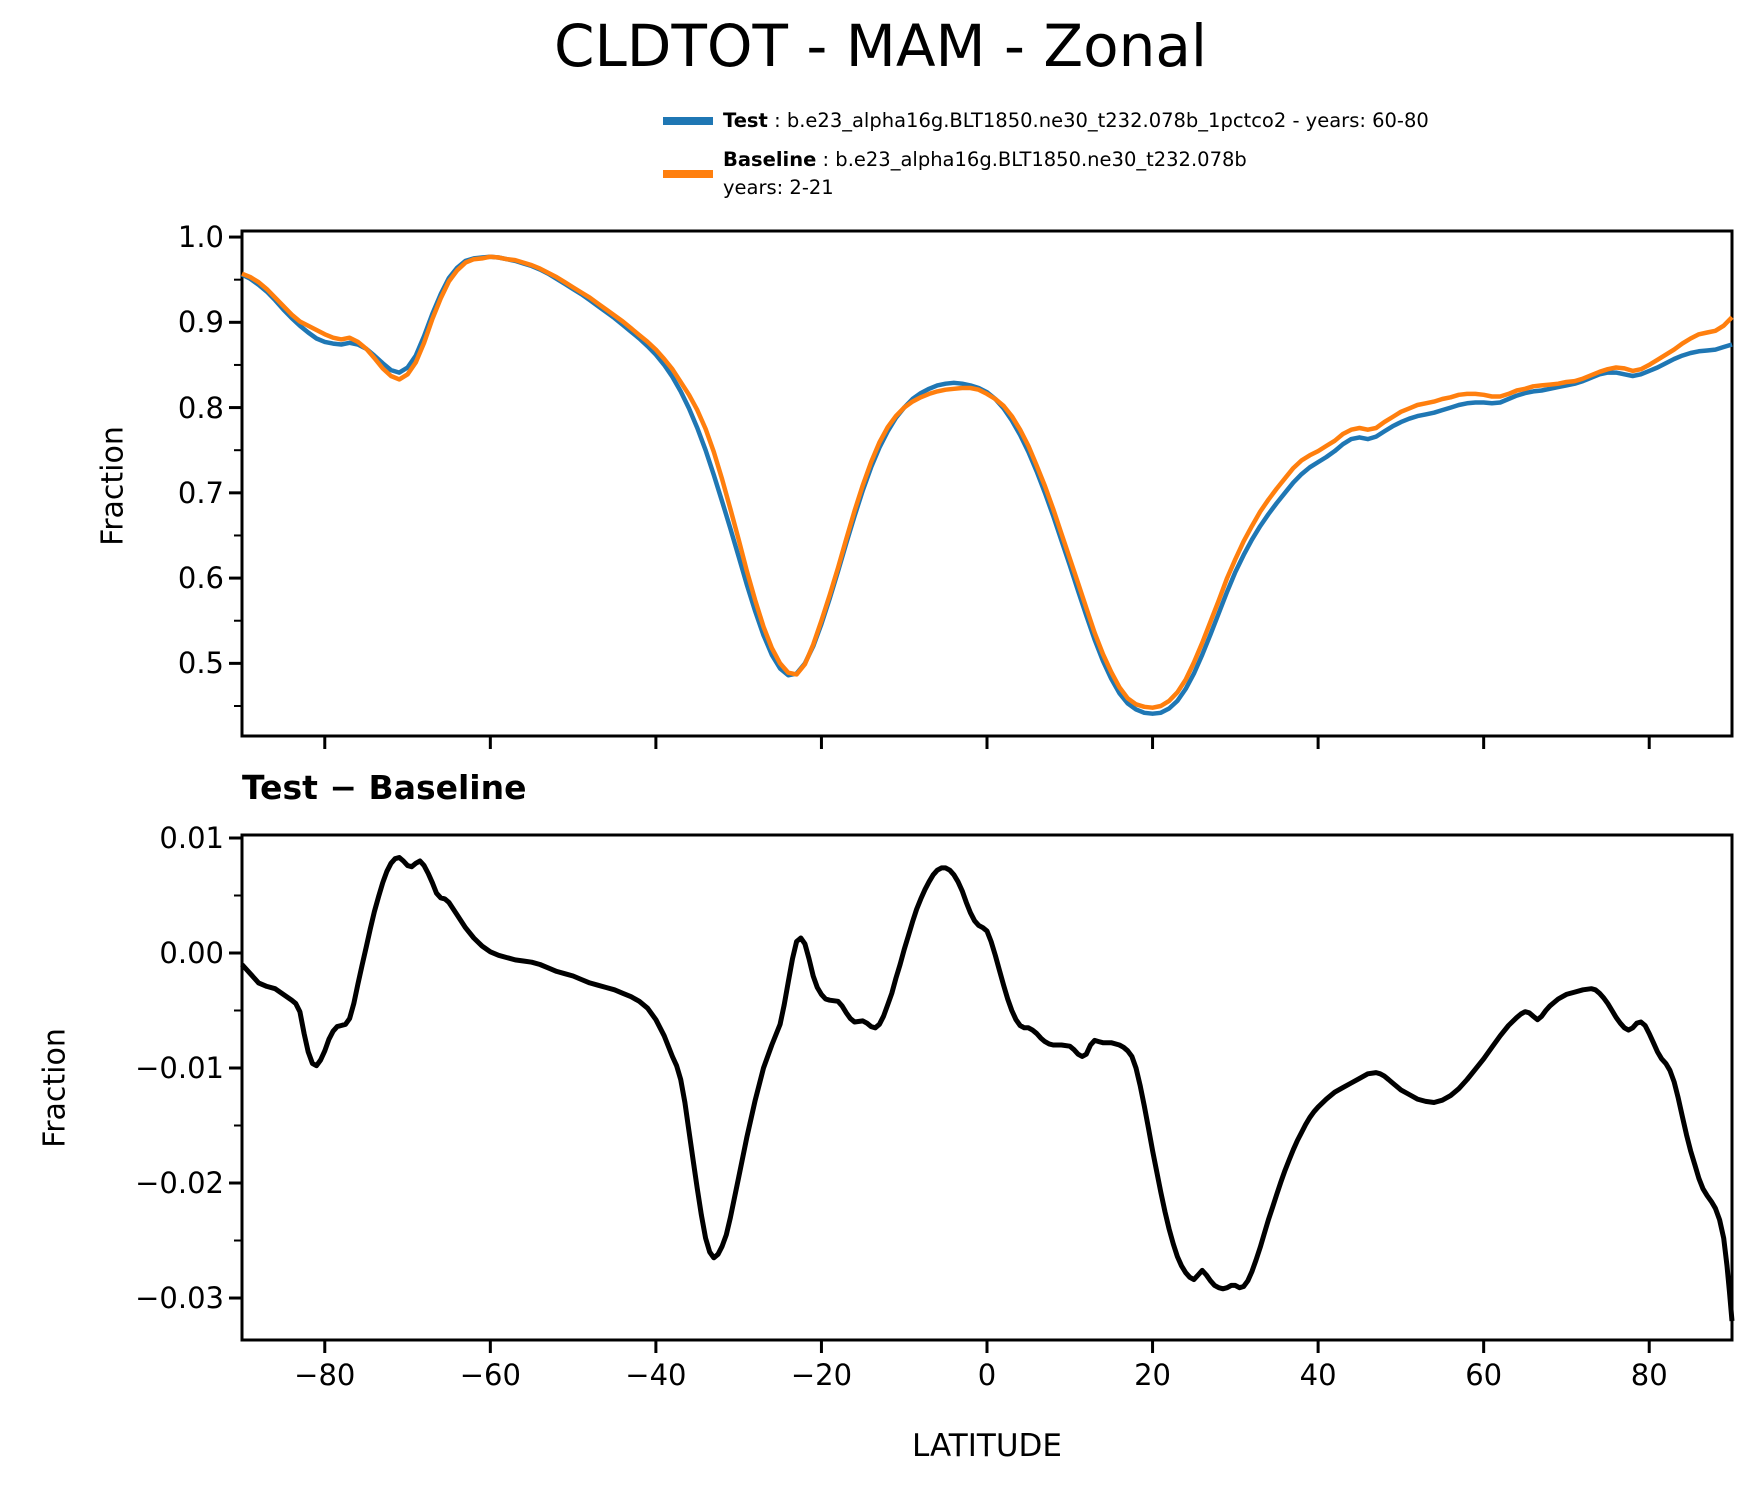 The width and height of the screenshot is (1761, 1496). Describe the element at coordinates (770, 159) in the screenshot. I see `legend-baseline-label: Baseline` at that location.